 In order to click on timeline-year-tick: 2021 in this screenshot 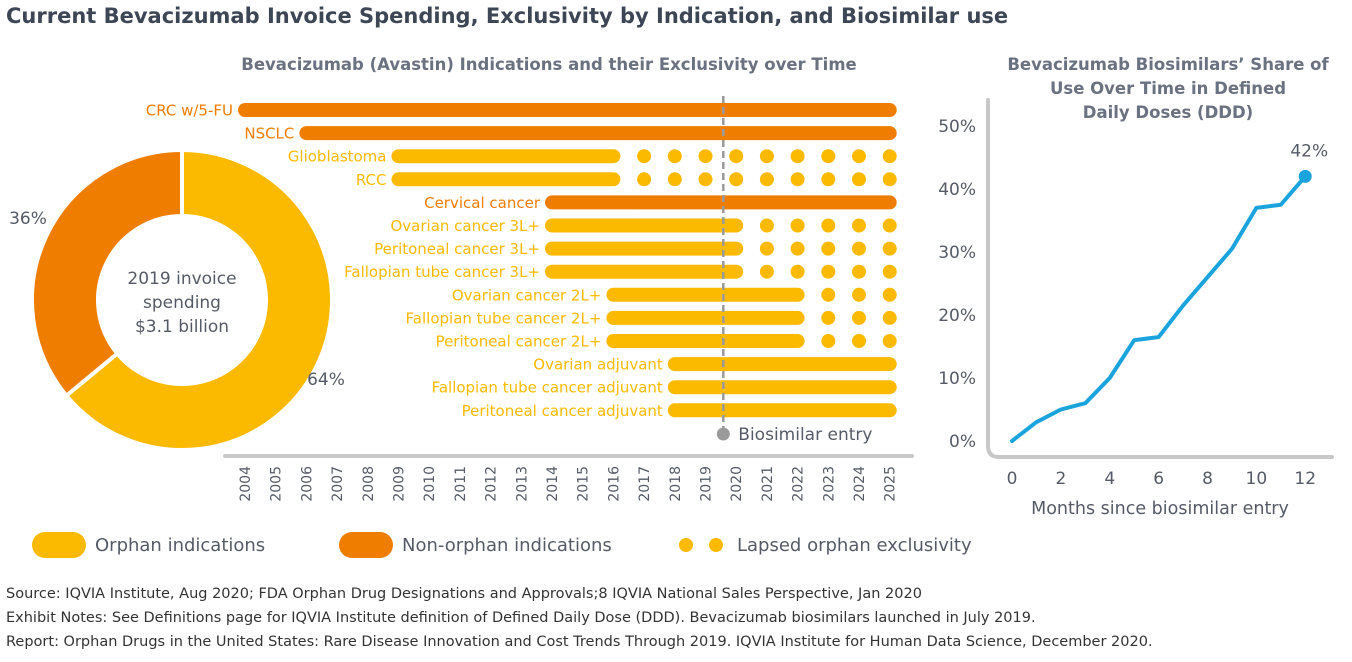, I will do `click(768, 484)`.